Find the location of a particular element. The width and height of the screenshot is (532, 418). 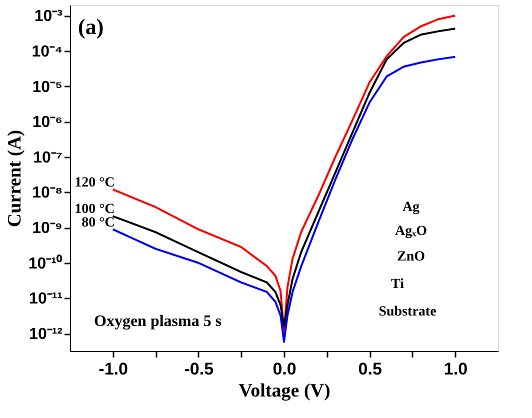

y-tick-label: 10⁻⁹ is located at coordinates (47, 229).